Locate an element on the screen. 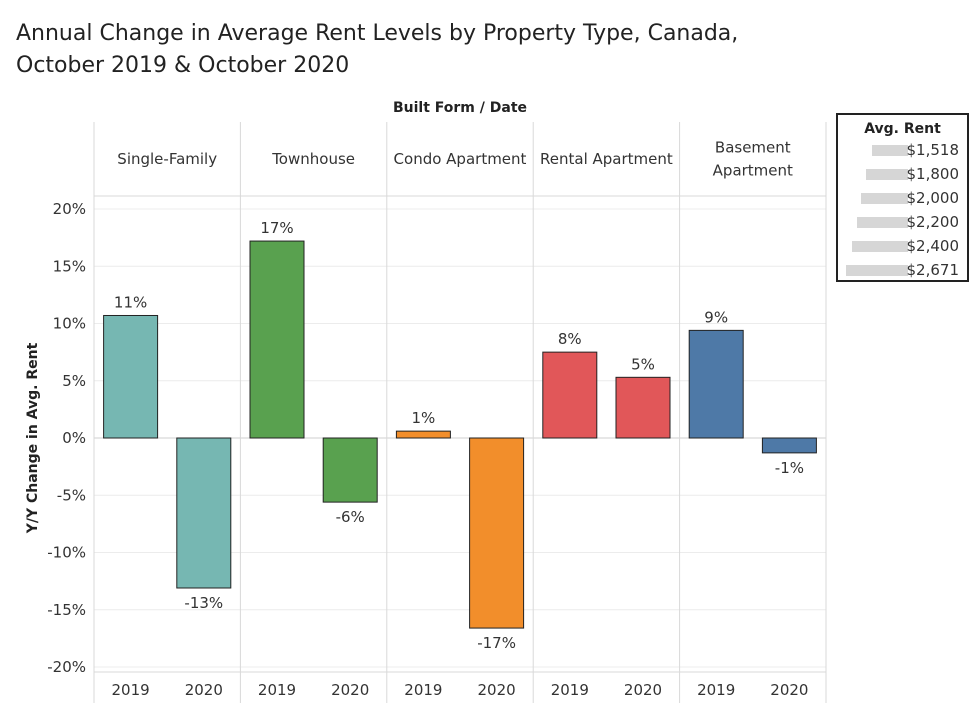 The width and height of the screenshot is (980, 712). data-label: -6% is located at coordinates (350, 517).